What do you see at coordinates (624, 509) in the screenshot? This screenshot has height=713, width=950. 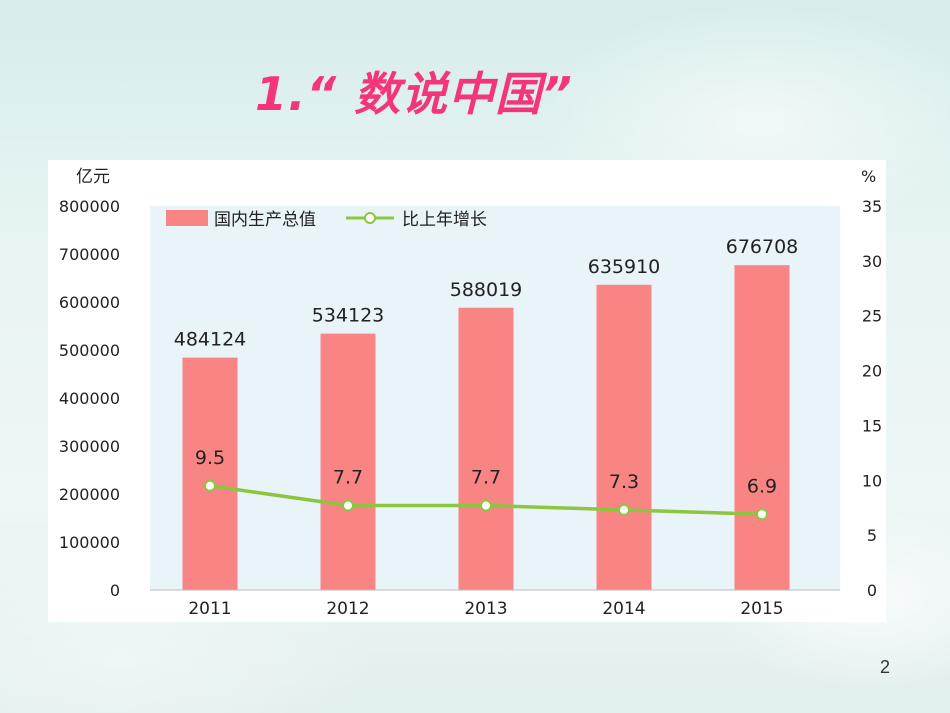 I see `growth-point-2014` at bounding box center [624, 509].